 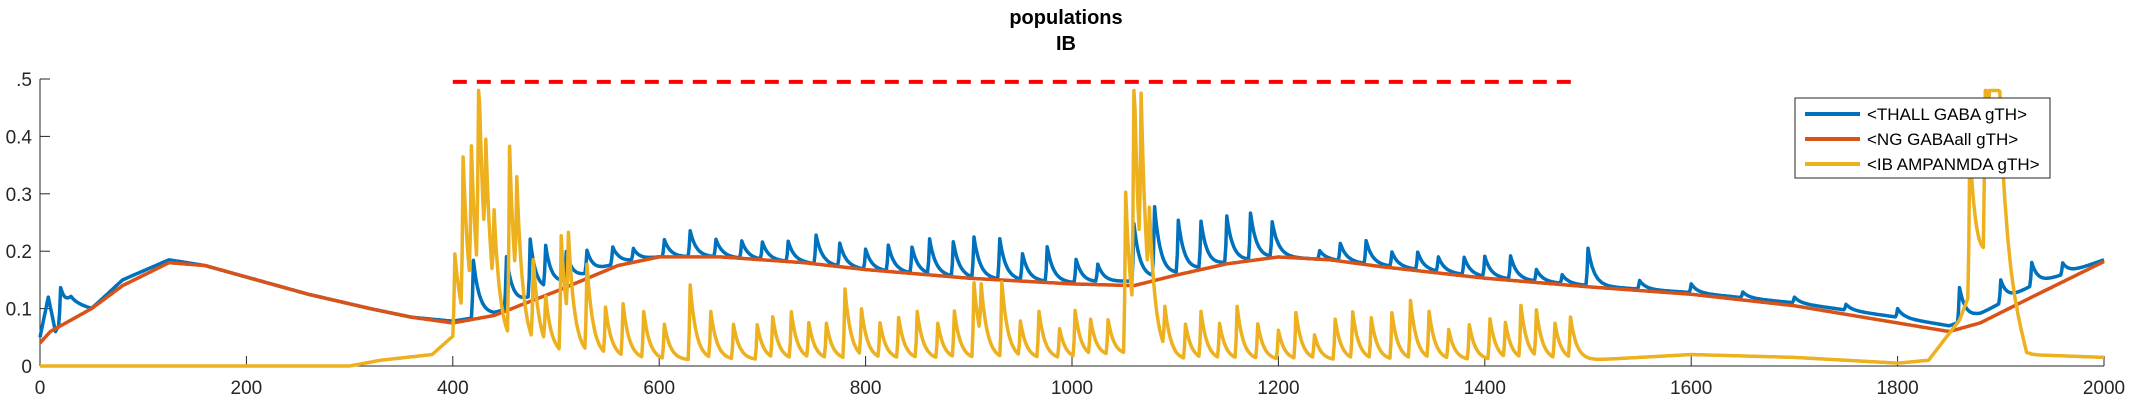 I want to click on x-tick-label: 400, so click(x=453, y=388).